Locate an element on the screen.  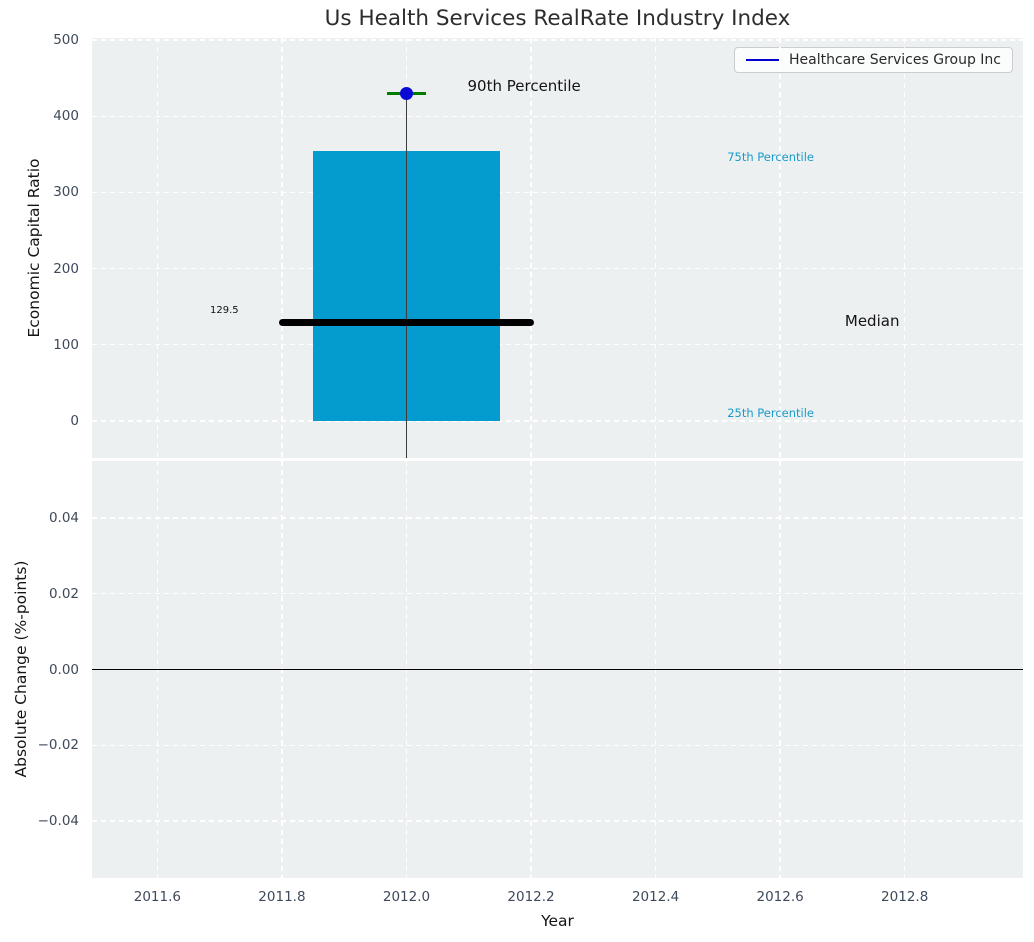
zero-line is located at coordinates (557, 669).